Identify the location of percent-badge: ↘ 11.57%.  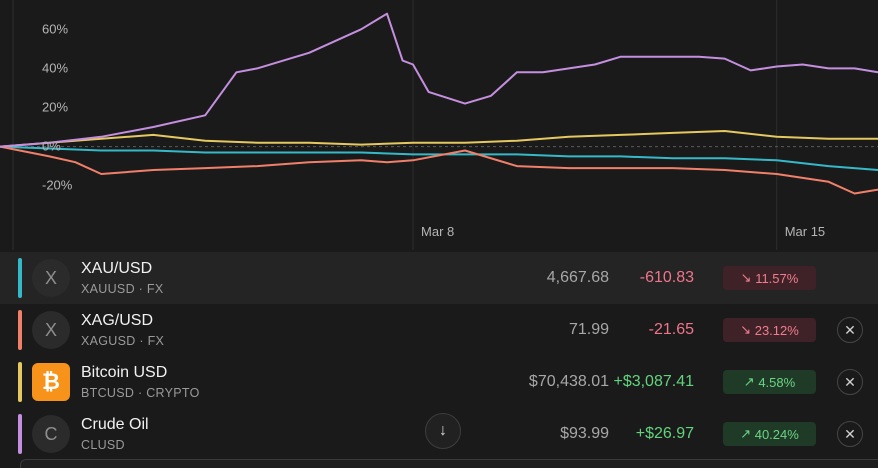
(769, 278).